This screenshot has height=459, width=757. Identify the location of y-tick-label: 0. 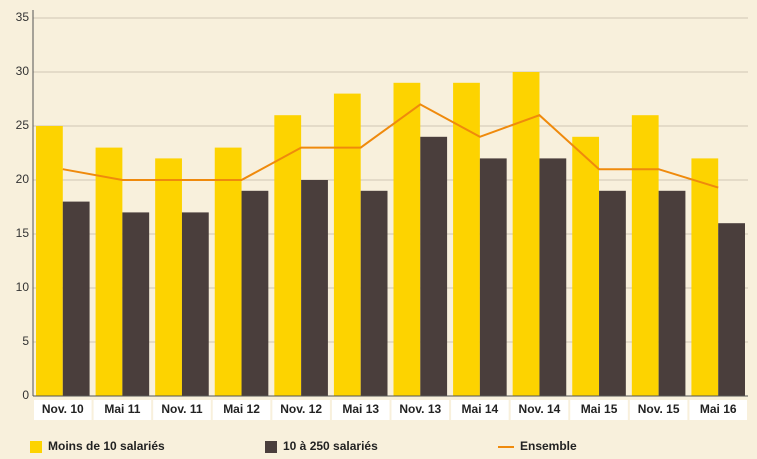
(25, 395).